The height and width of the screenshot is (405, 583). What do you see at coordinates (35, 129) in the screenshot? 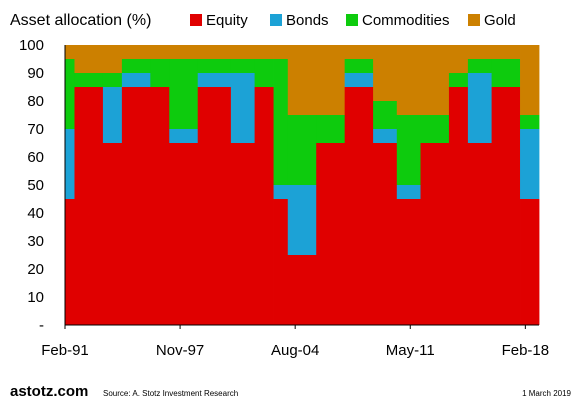
I see `y-tick-label: 70` at bounding box center [35, 129].